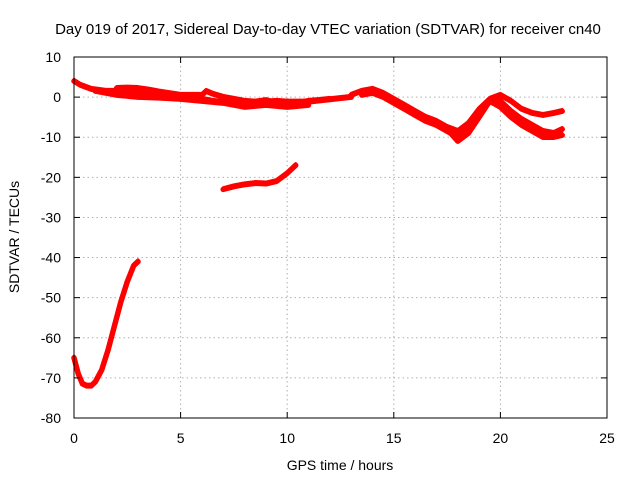 This screenshot has height=480, width=640. What do you see at coordinates (607, 438) in the screenshot?
I see `x-tick-label: 25` at bounding box center [607, 438].